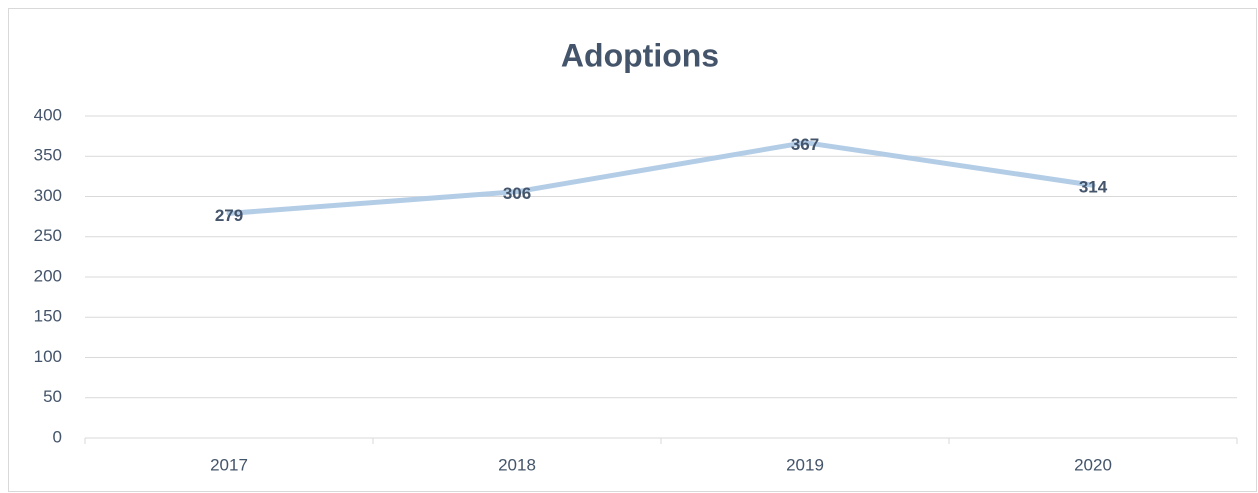  What do you see at coordinates (48, 316) in the screenshot?
I see `y-tick-label: 150` at bounding box center [48, 316].